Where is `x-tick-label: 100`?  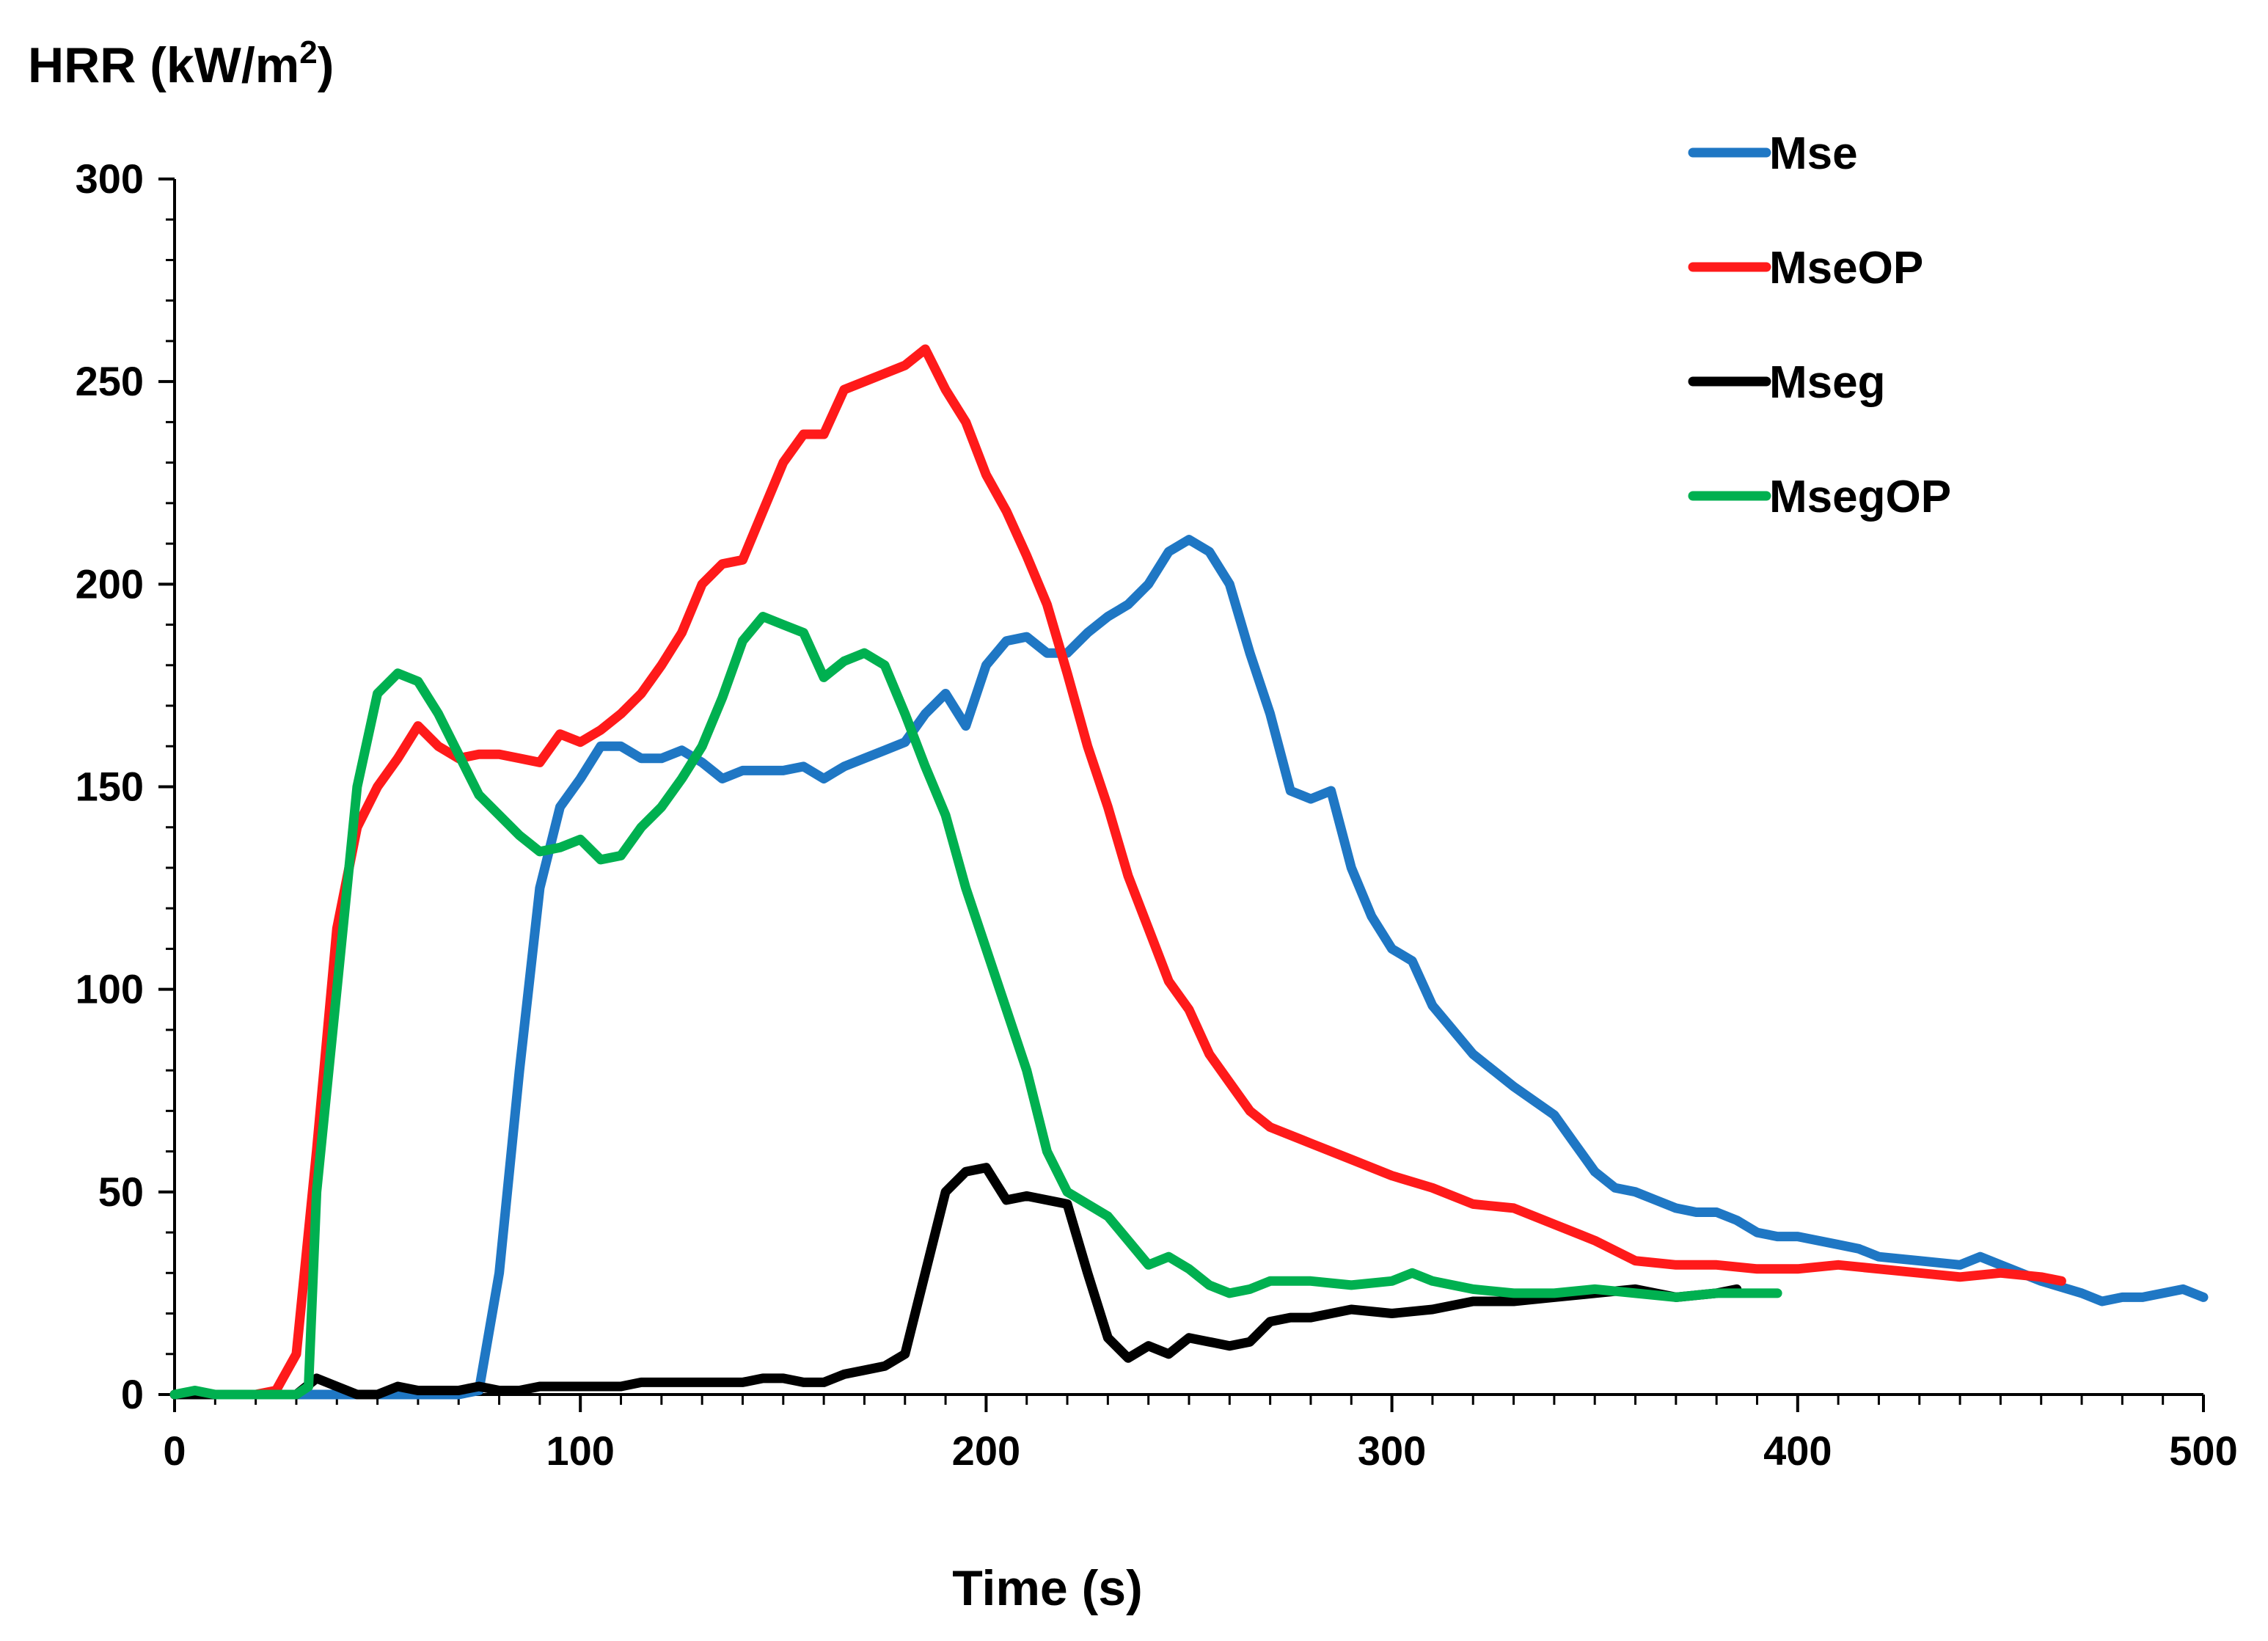
x-tick-label: 100 is located at coordinates (580, 1451).